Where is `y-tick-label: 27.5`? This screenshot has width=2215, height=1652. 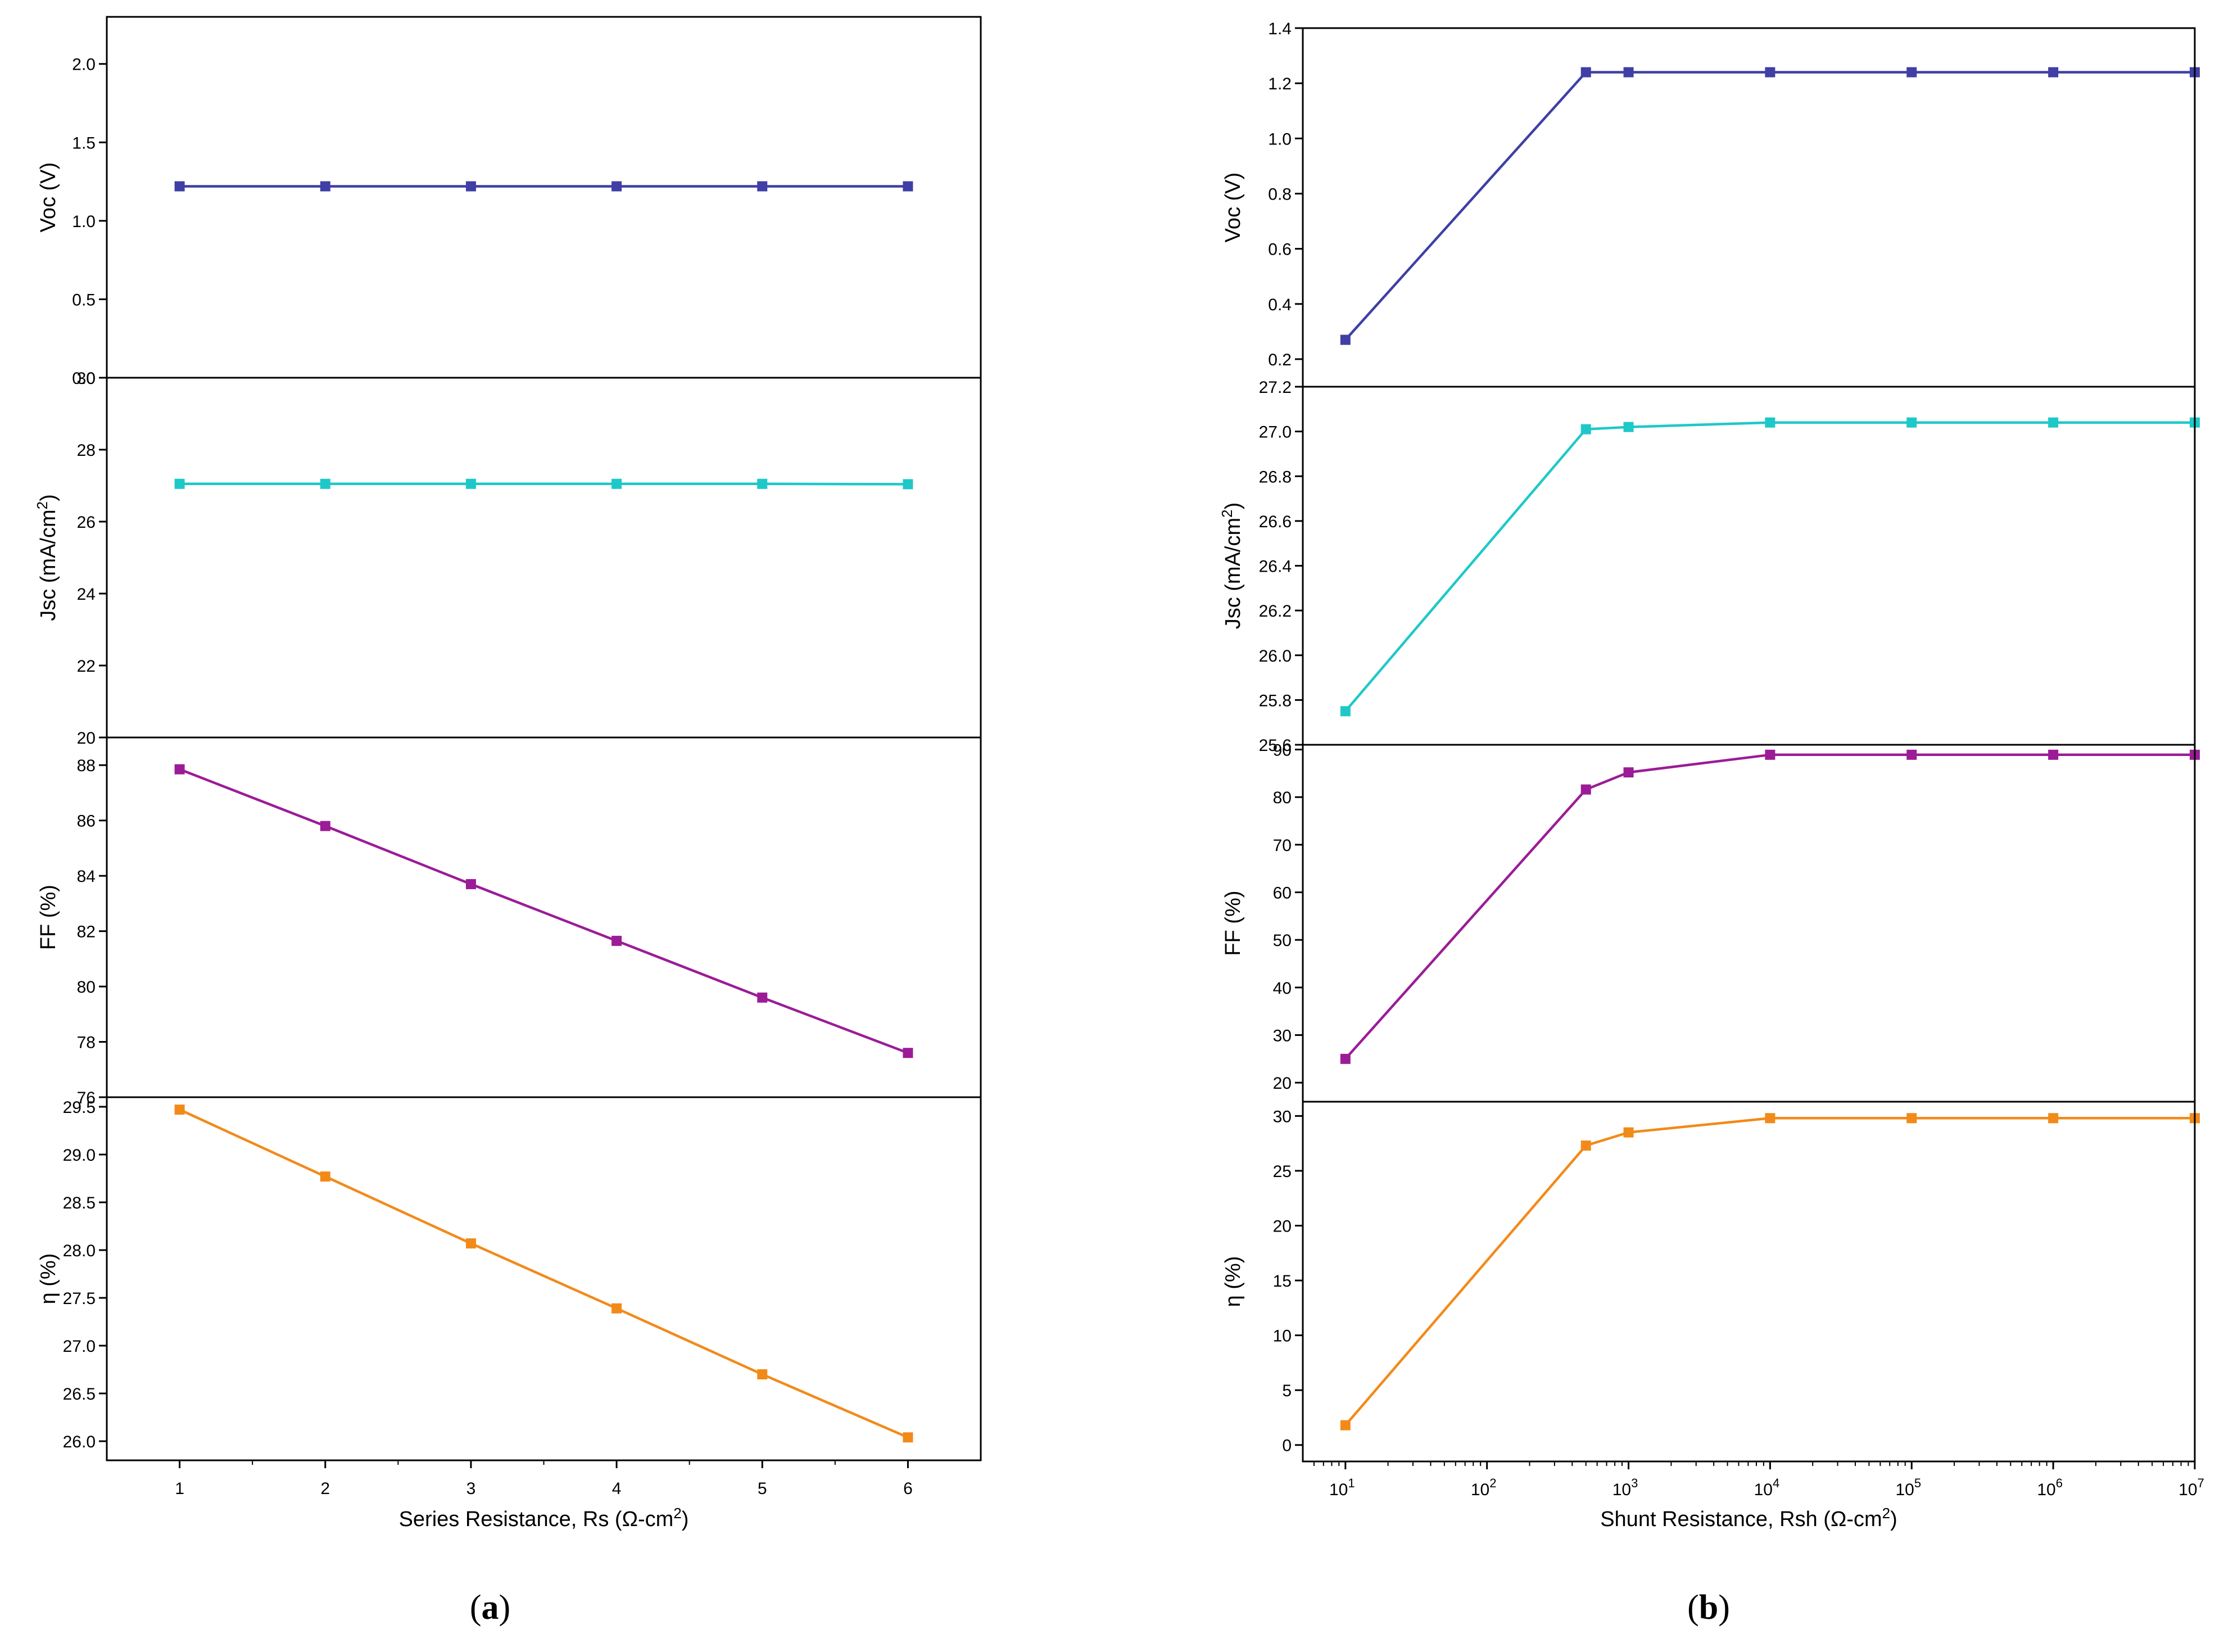 y-tick-label: 27.5 is located at coordinates (79, 1298).